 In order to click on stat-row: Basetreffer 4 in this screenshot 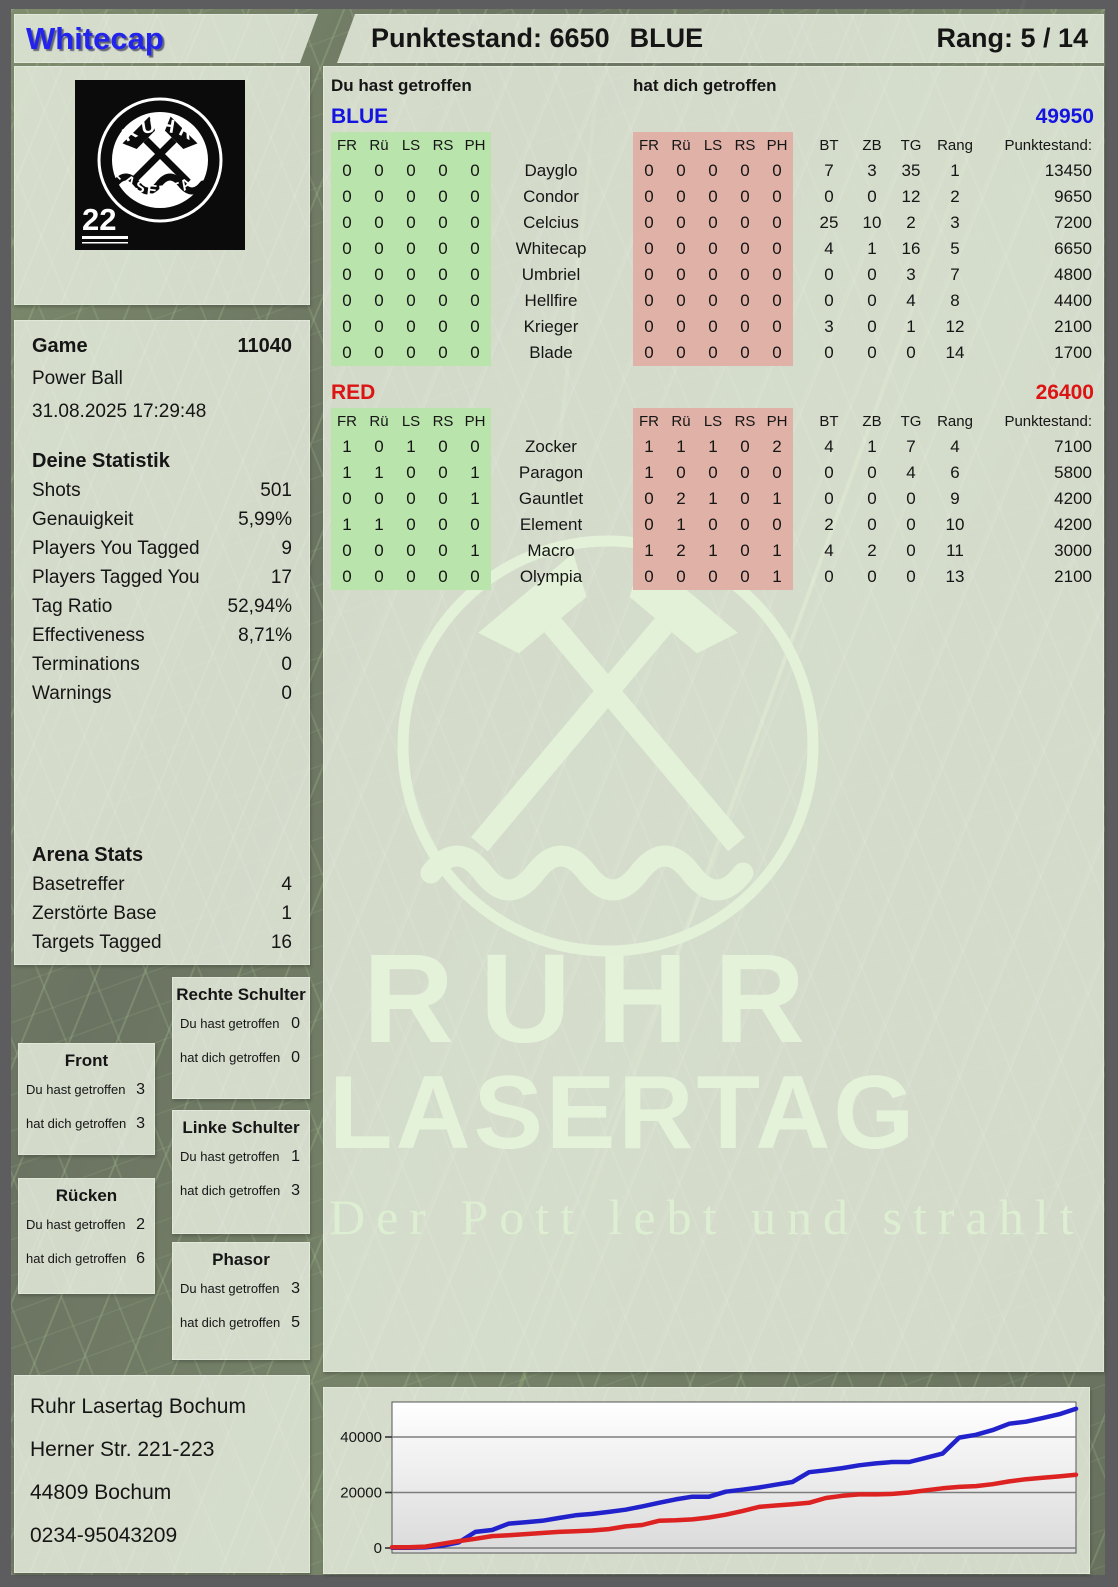, I will do `click(162, 884)`.